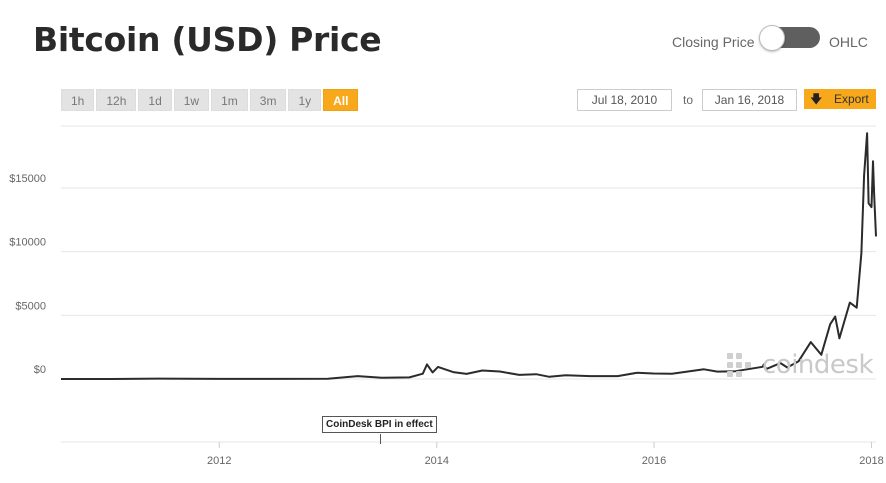 This screenshot has width=886, height=483. Describe the element at coordinates (749, 100) in the screenshot. I see `end-date-field: Jan 16, 2018` at that location.